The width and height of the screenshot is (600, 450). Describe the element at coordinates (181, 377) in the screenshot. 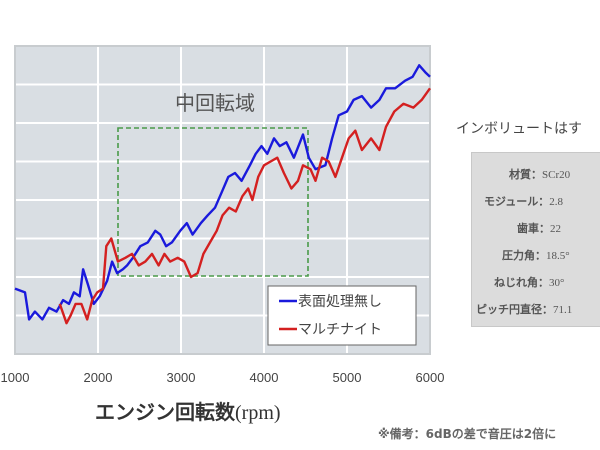

I see `x-tick: 3000` at that location.